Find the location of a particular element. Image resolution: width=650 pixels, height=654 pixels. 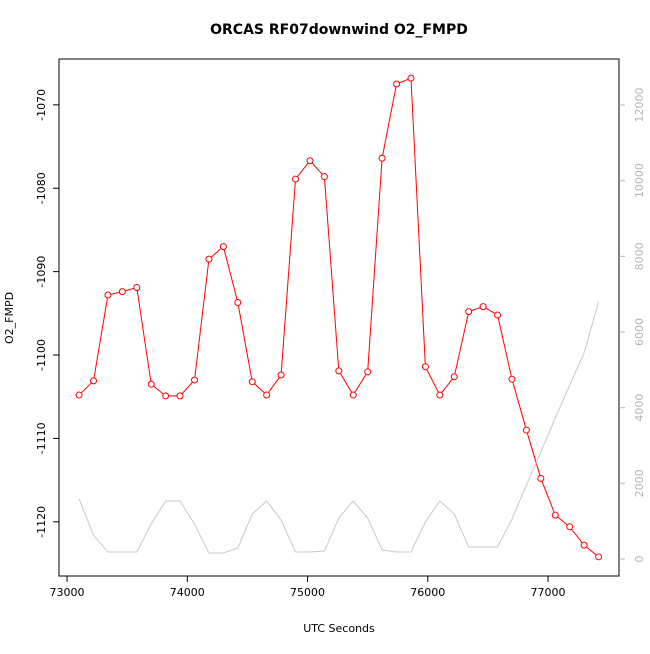

y-tick-label: -1120 is located at coordinates (41, 522).